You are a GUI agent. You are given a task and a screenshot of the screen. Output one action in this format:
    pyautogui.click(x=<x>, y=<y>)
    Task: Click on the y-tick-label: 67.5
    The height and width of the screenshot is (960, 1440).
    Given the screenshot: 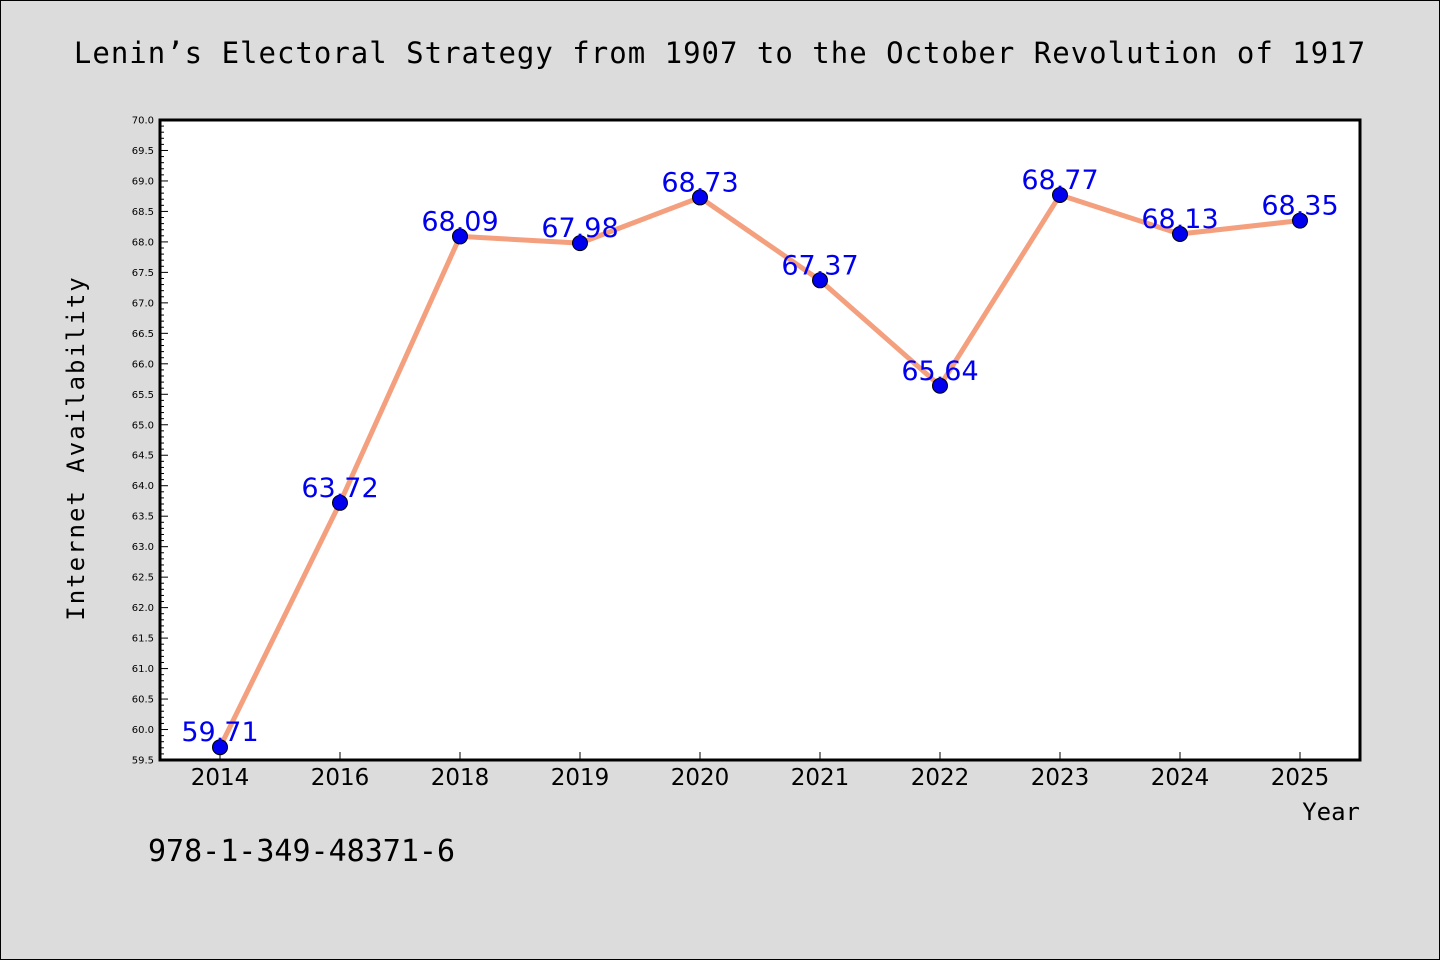 What is the action you would take?
    pyautogui.click(x=143, y=273)
    